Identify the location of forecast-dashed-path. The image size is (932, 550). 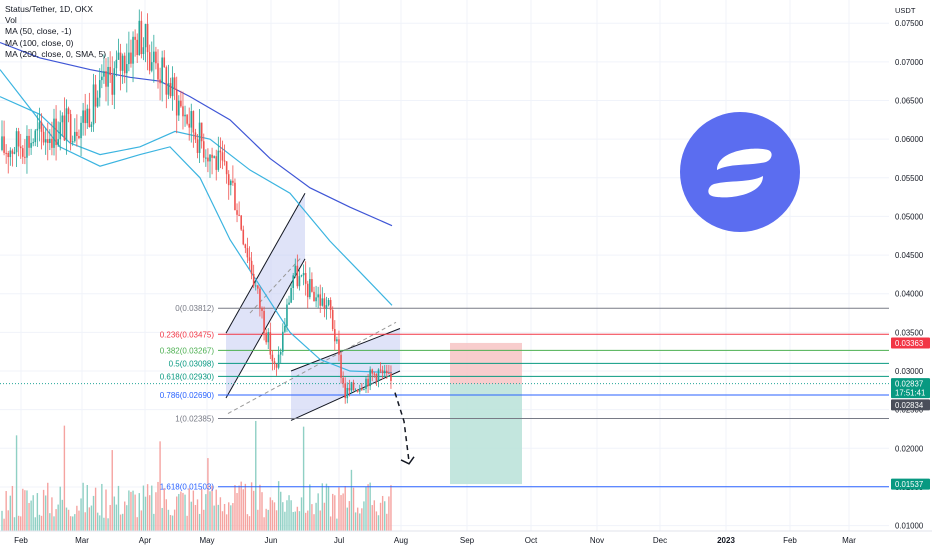
(402, 427).